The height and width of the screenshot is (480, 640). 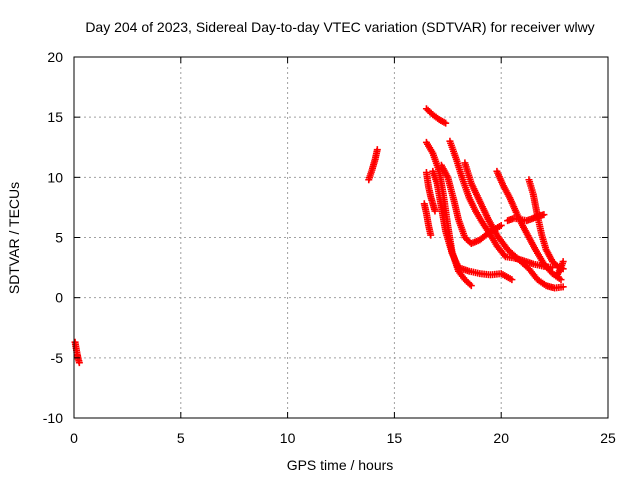 I want to click on y-tick-label: -10, so click(x=53, y=418).